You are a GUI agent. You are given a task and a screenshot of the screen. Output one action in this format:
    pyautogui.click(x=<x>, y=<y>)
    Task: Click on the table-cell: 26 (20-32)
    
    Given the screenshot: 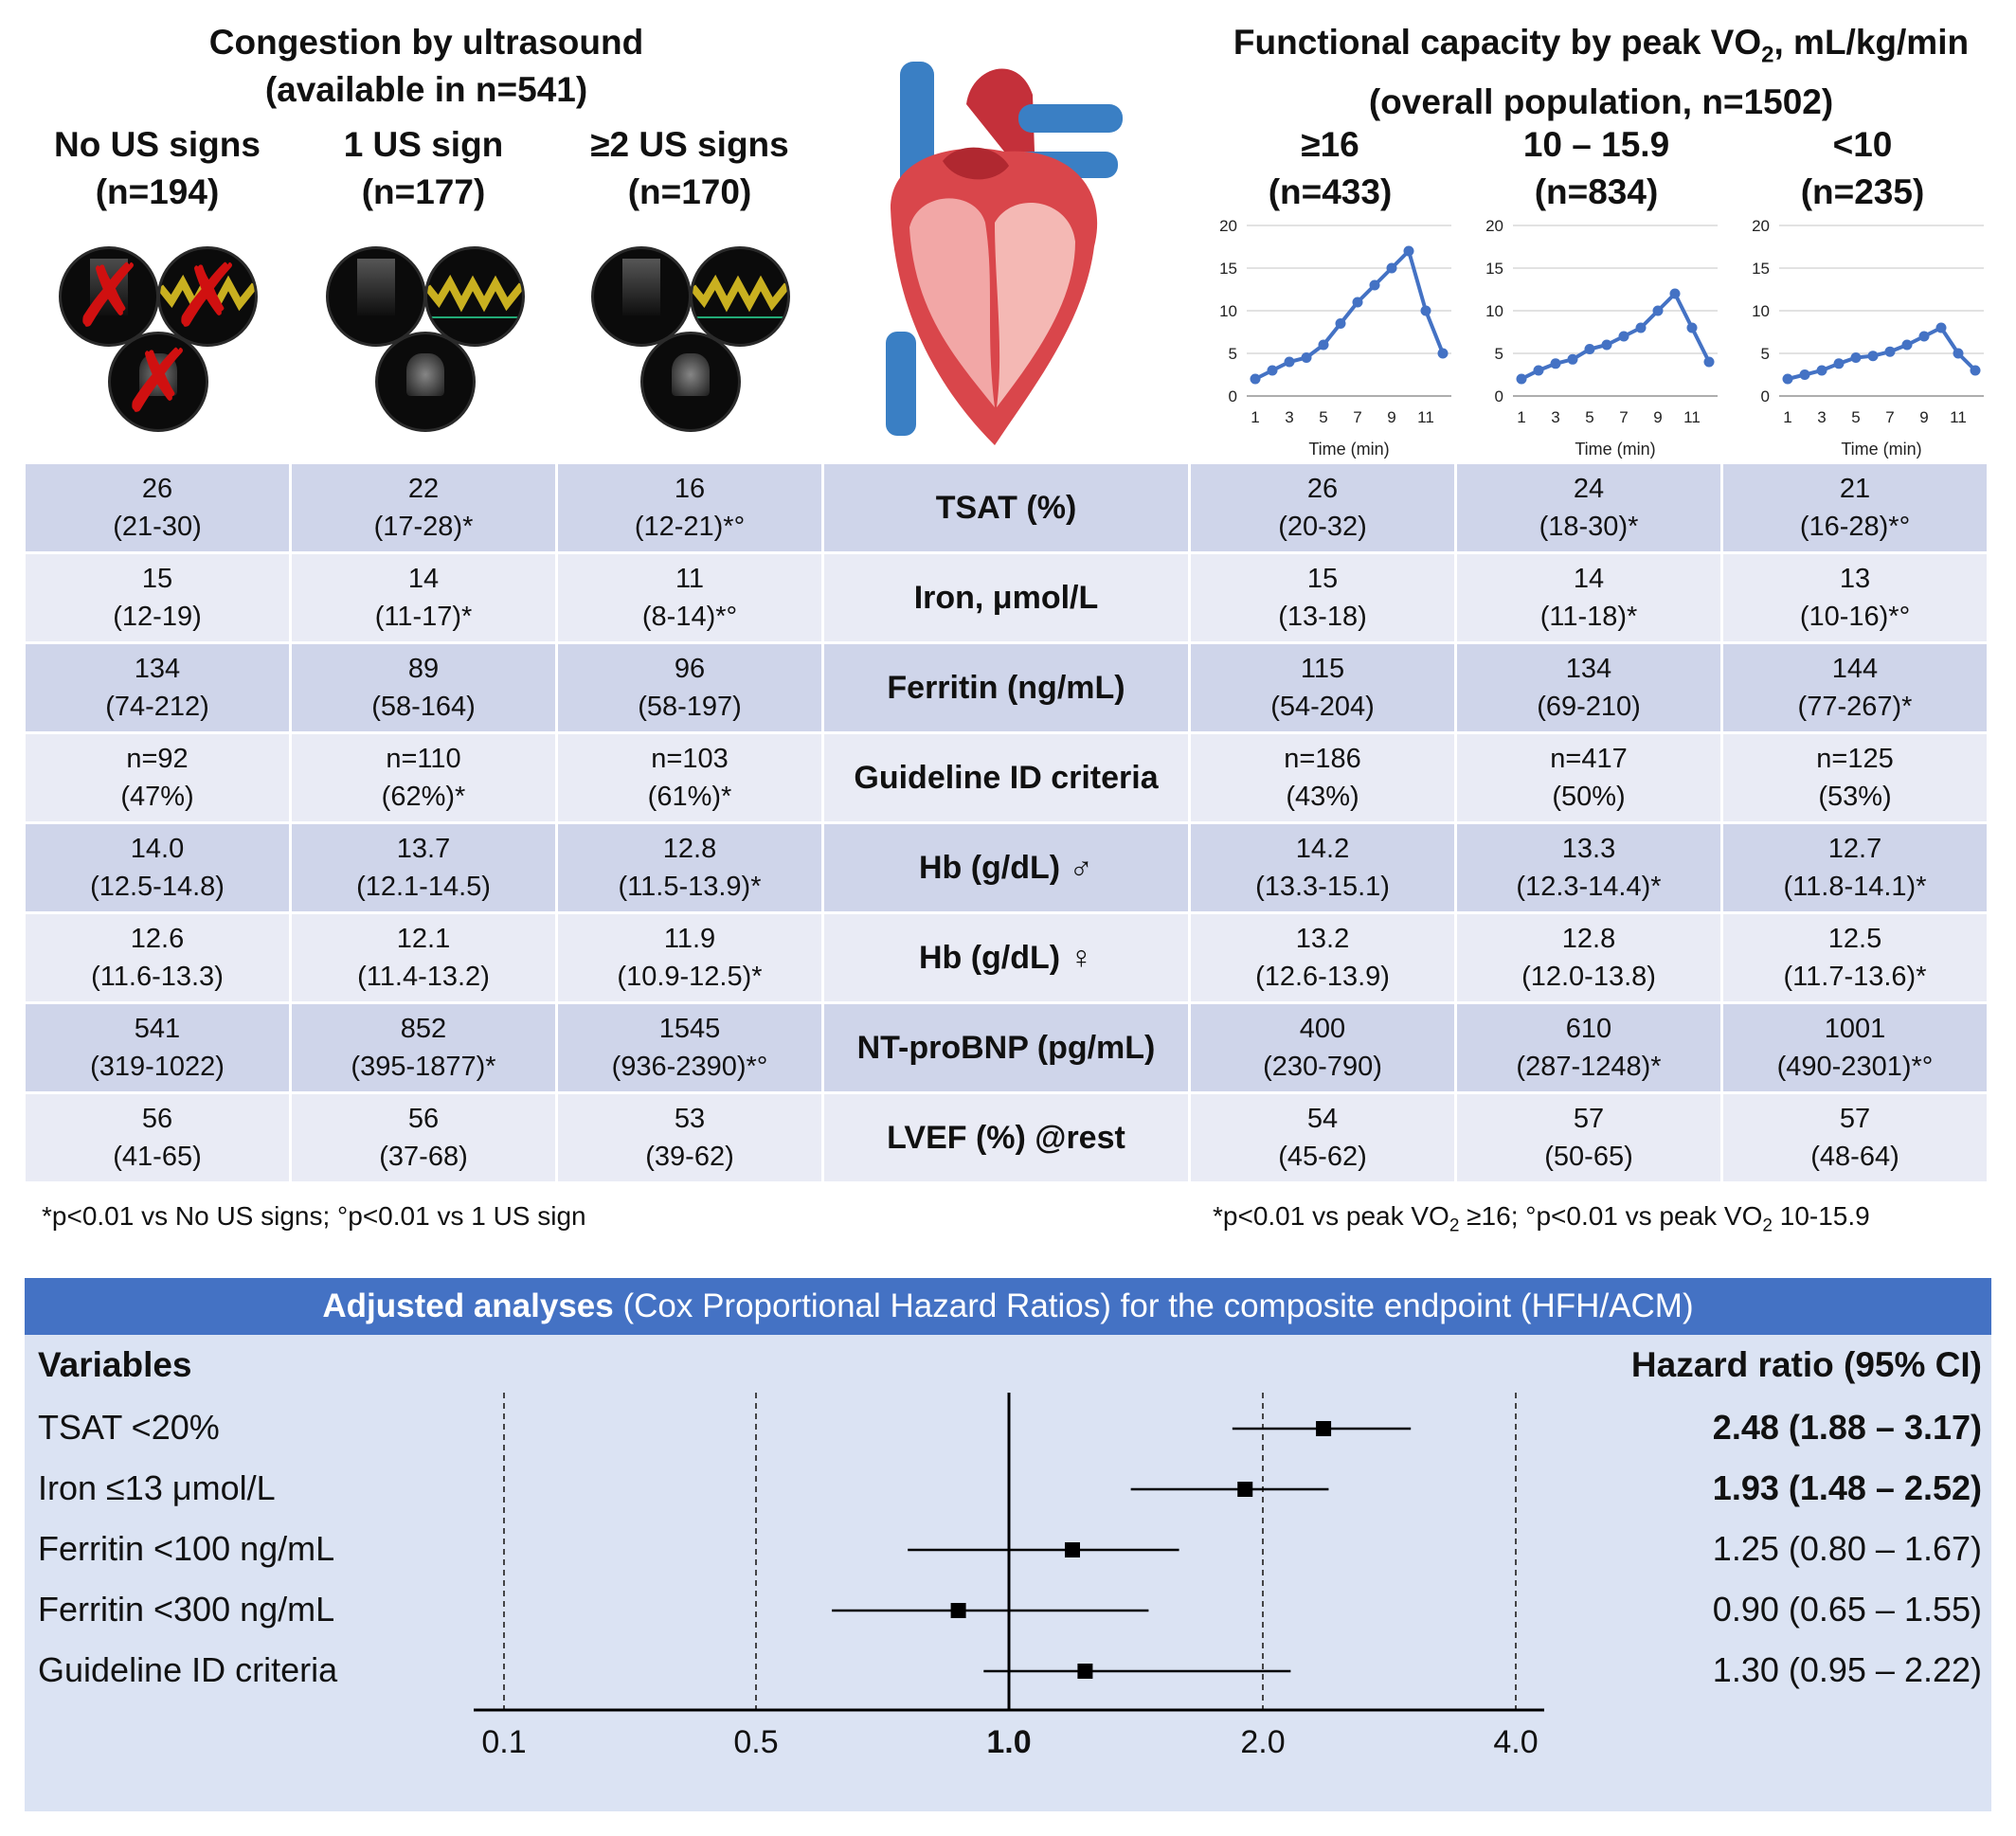 What is the action you would take?
    pyautogui.click(x=1322, y=507)
    